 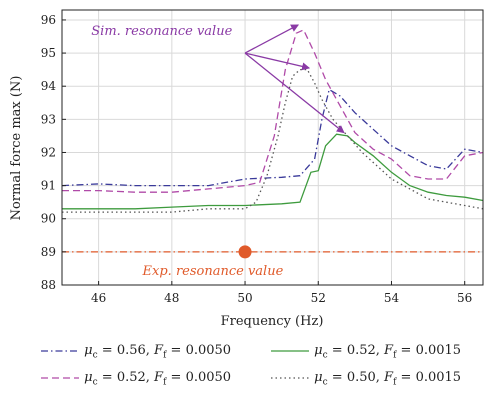 What do you see at coordinates (131, 377) in the screenshot?
I see `legend-mu-series-2: 0.52` at bounding box center [131, 377].